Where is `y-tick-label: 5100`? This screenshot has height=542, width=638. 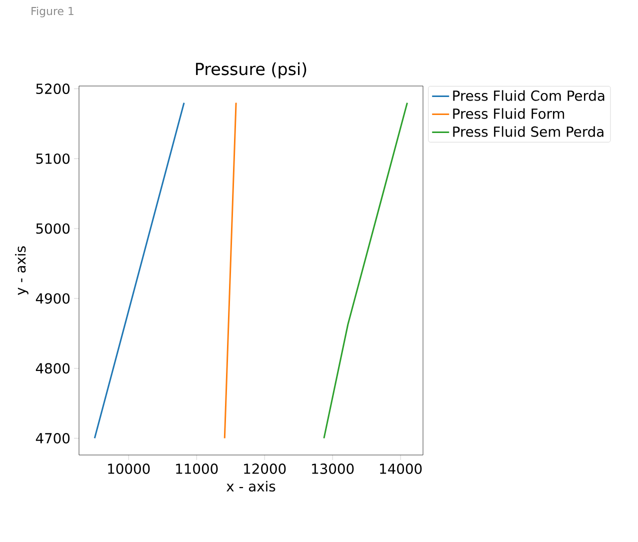 y-tick-label: 5100 is located at coordinates (53, 158).